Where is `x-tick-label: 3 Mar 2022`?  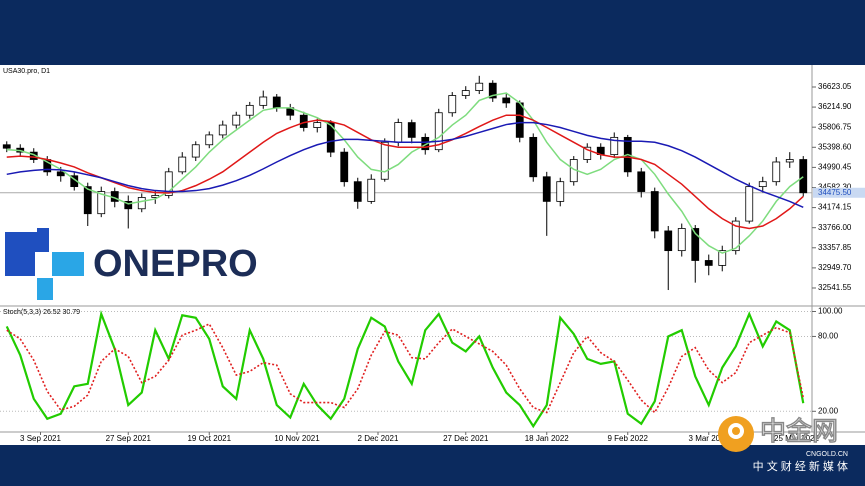
x-tick-label: 3 Mar 2022 is located at coordinates (709, 438).